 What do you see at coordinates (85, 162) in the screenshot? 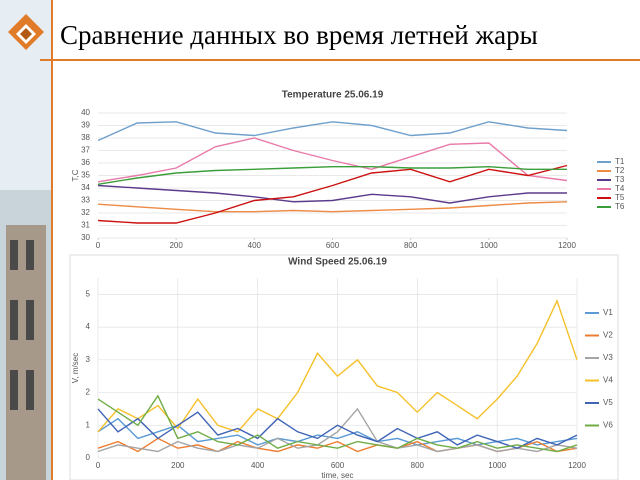
I see `y-tick-label: 36` at bounding box center [85, 162].